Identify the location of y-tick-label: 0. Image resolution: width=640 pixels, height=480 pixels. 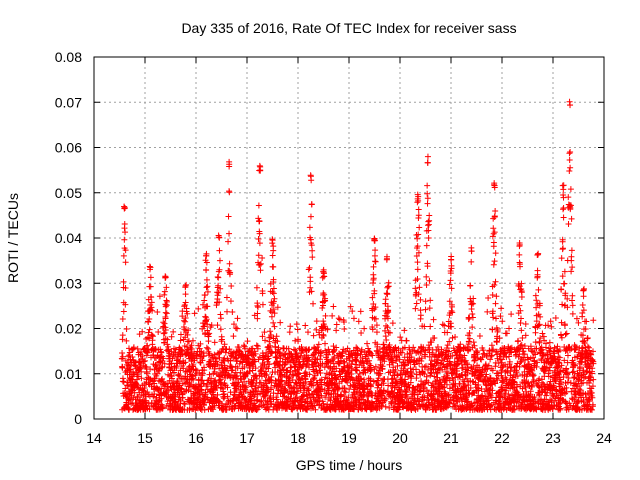
(78, 419).